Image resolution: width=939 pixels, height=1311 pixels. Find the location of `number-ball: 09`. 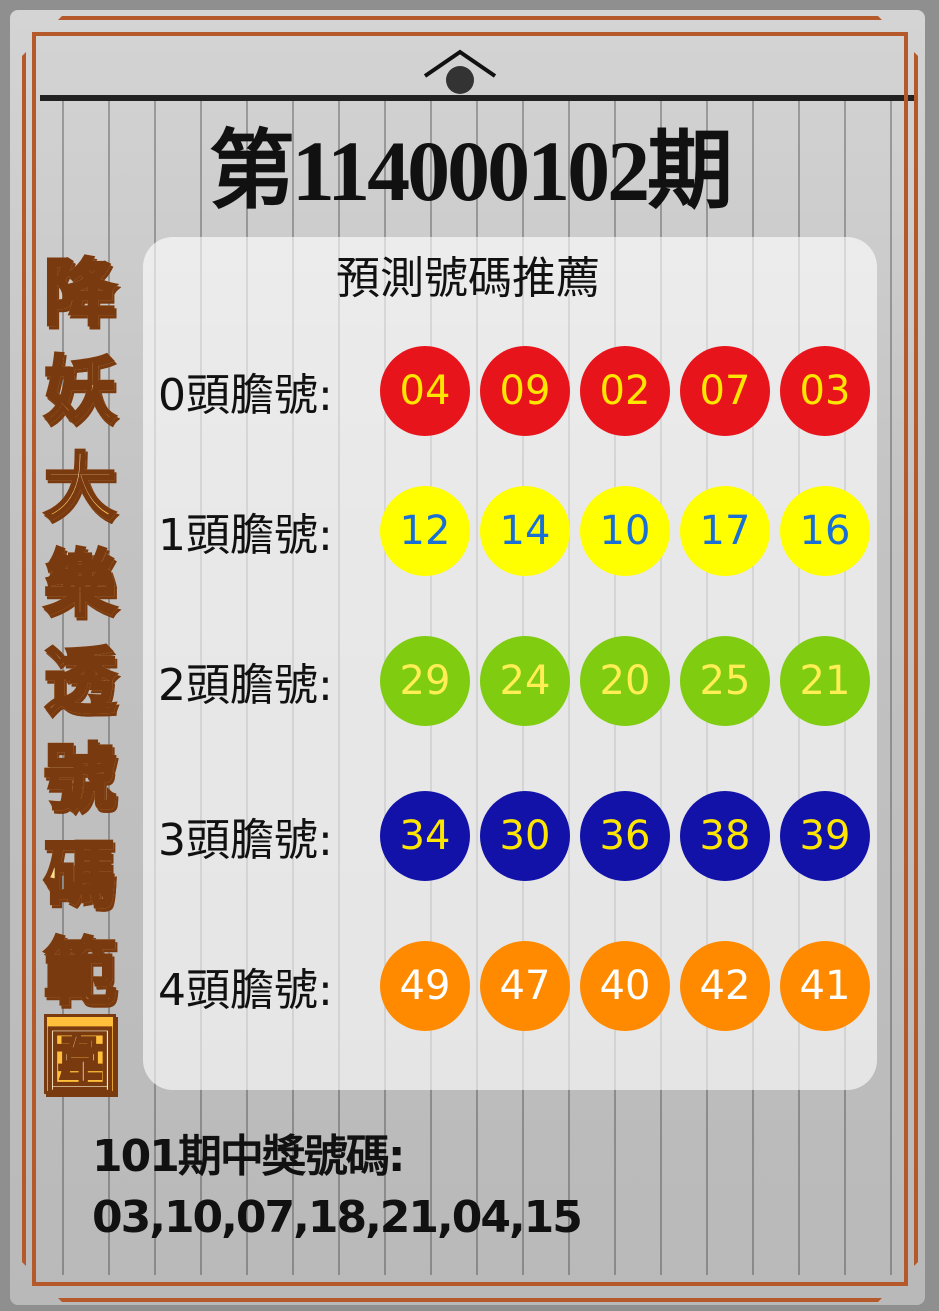

number-ball: 09 is located at coordinates (525, 391).